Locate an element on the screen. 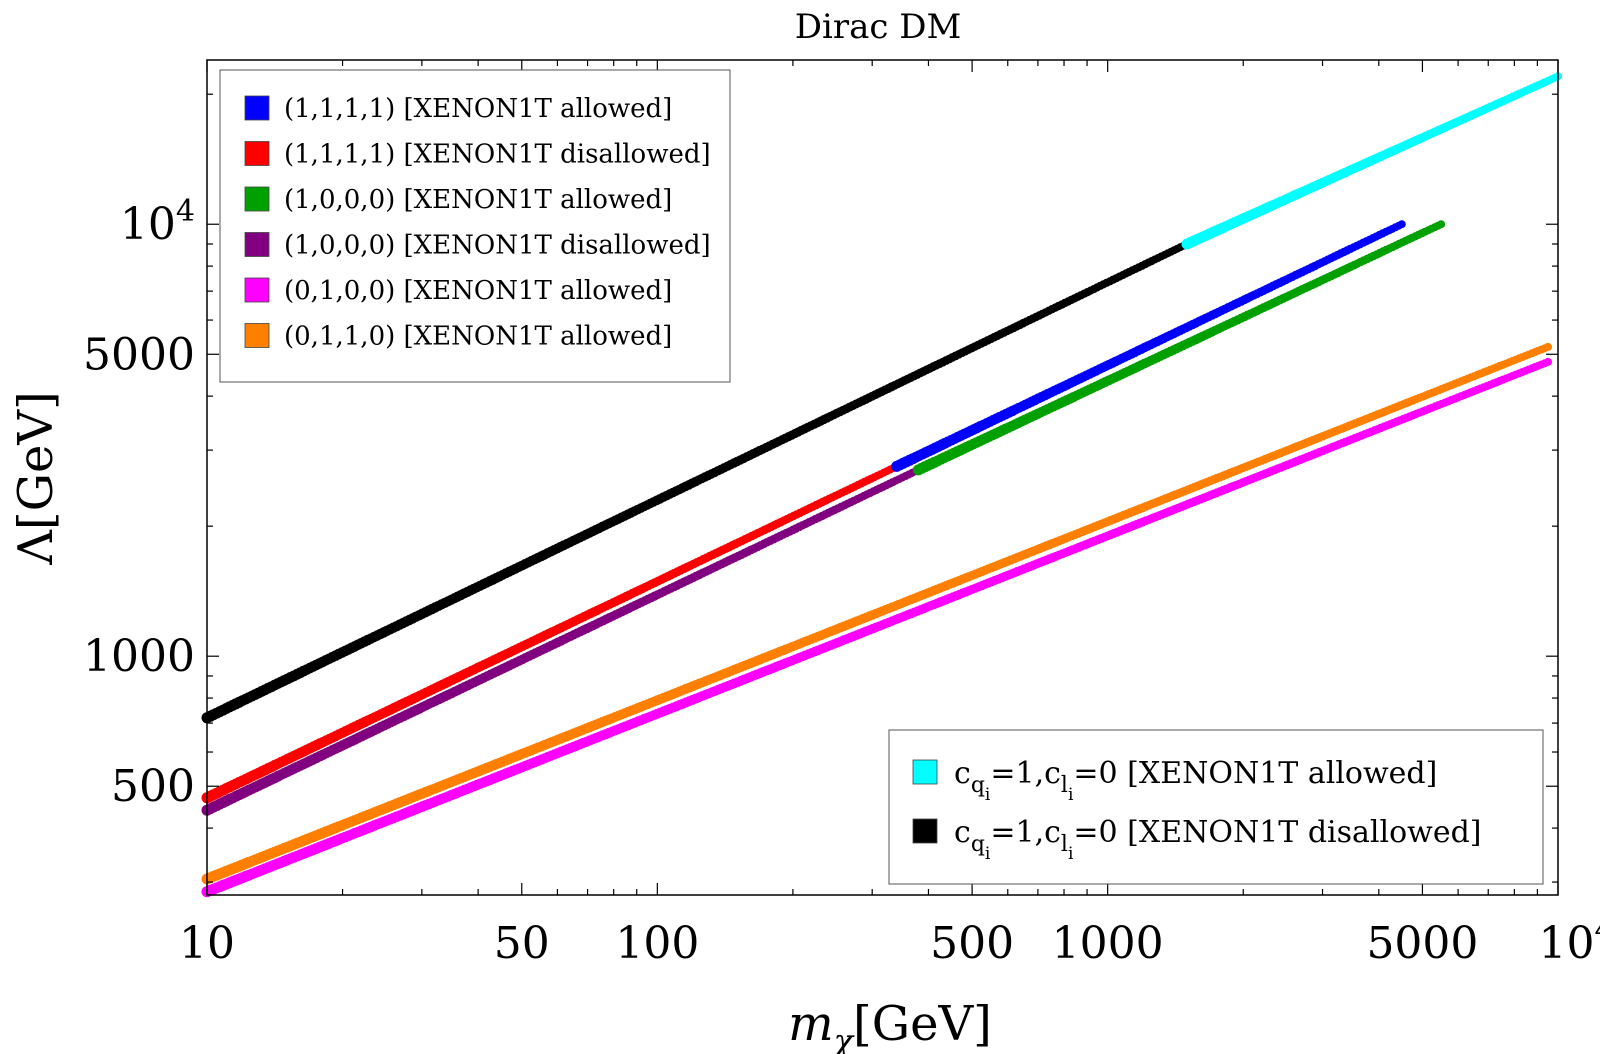 This screenshot has height=1054, width=1600. x-tick-label: 50 is located at coordinates (522, 943).